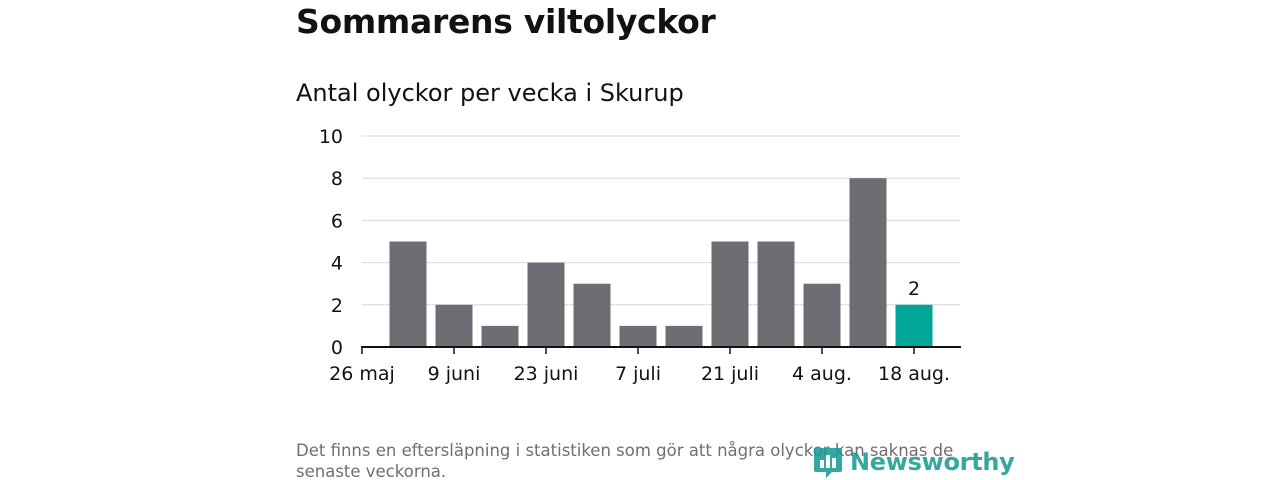  Describe the element at coordinates (661, 262) in the screenshot. I see `bars` at that location.